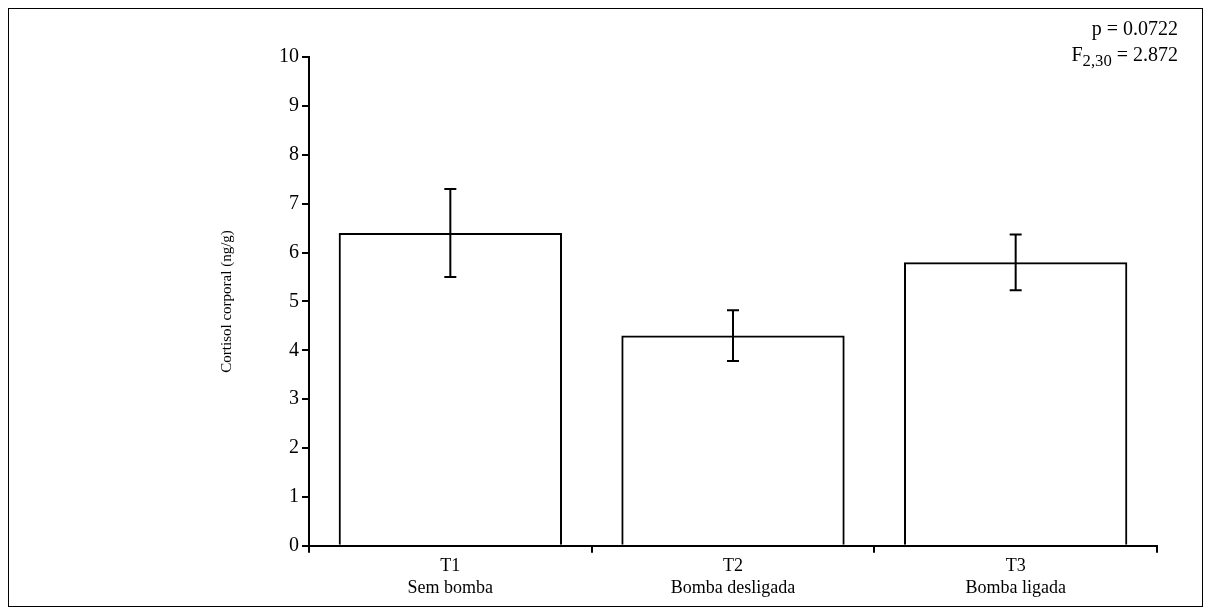 This screenshot has height=615, width=1211. Describe the element at coordinates (294, 153) in the screenshot. I see `y-tick-label: 8` at that location.